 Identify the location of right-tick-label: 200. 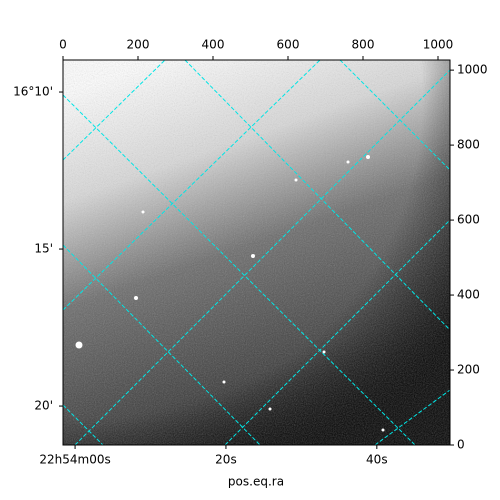
(468, 370).